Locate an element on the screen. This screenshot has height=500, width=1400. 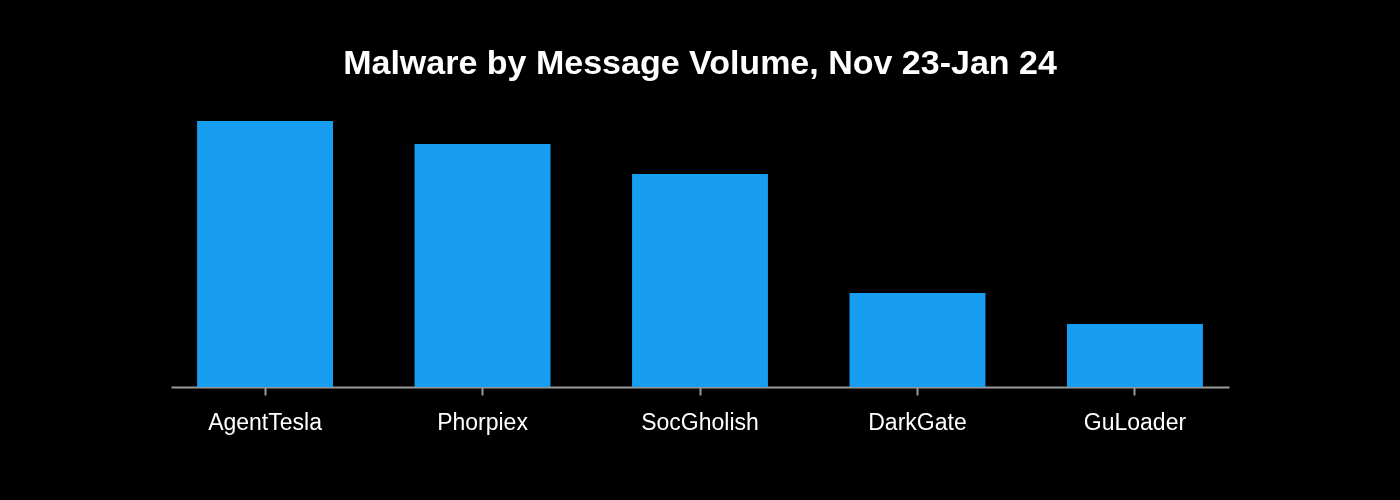
x-tick-label: SocGholish is located at coordinates (700, 421).